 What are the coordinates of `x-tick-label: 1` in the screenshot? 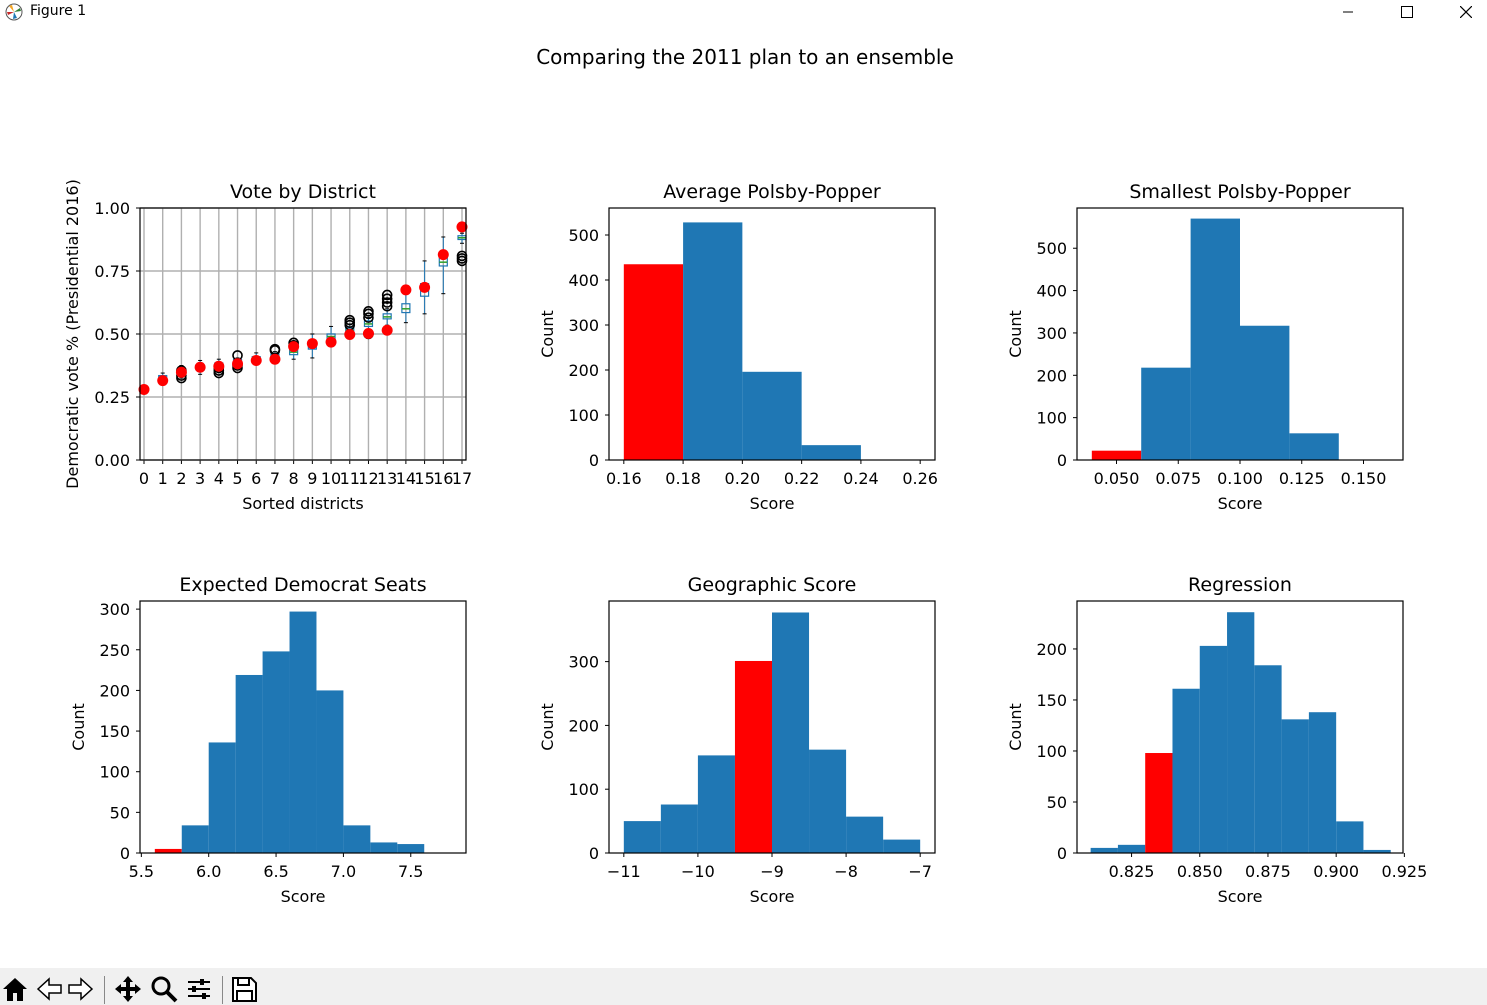 It's located at (163, 478).